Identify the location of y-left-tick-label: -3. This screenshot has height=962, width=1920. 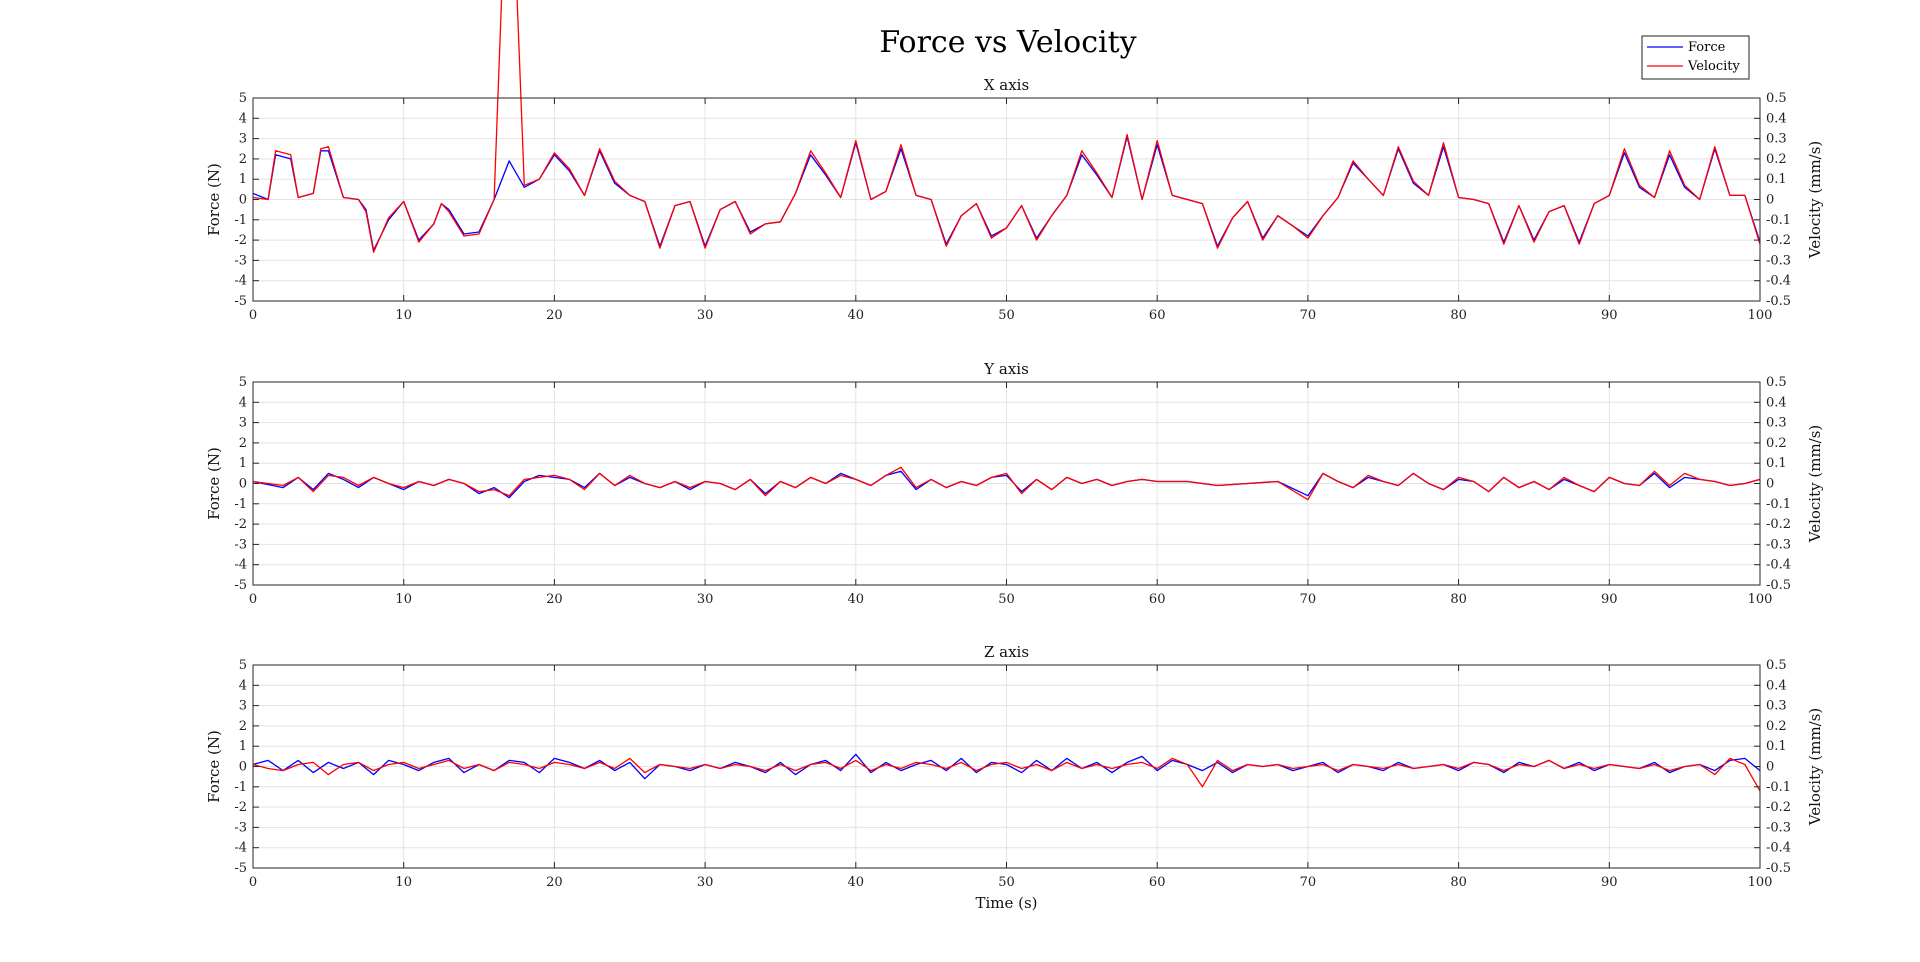
(240, 544).